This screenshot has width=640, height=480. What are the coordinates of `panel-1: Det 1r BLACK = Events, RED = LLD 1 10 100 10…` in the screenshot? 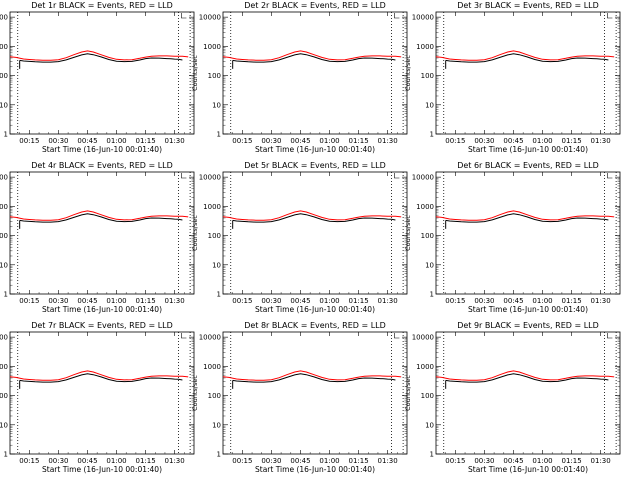 It's located at (97, 77).